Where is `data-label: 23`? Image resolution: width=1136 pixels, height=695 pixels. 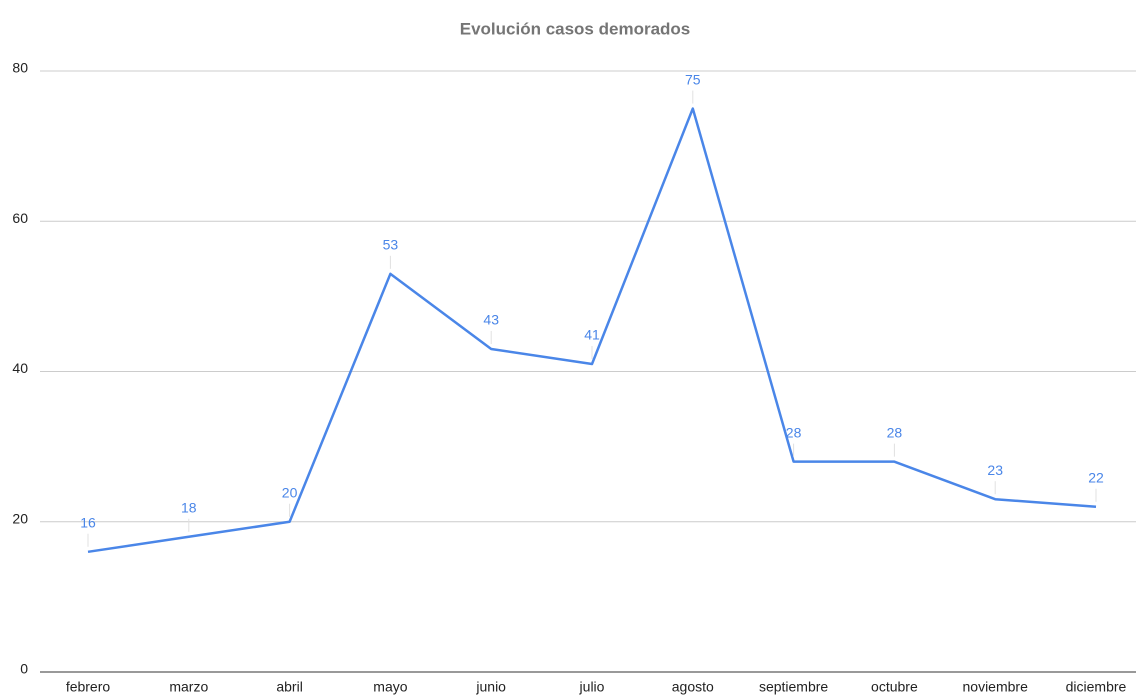
data-label: 23 is located at coordinates (995, 470).